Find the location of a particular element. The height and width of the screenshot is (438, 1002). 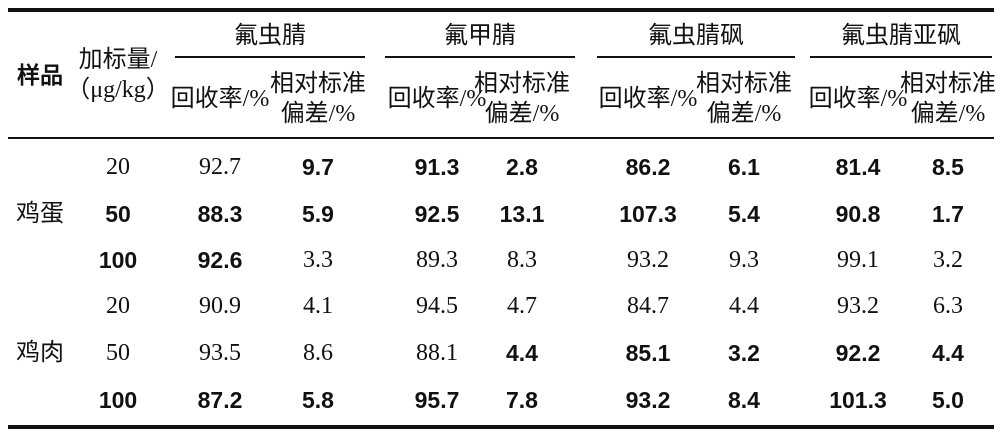

header-cell: 加标量/ （μg/kg） is located at coordinates (118, 75).